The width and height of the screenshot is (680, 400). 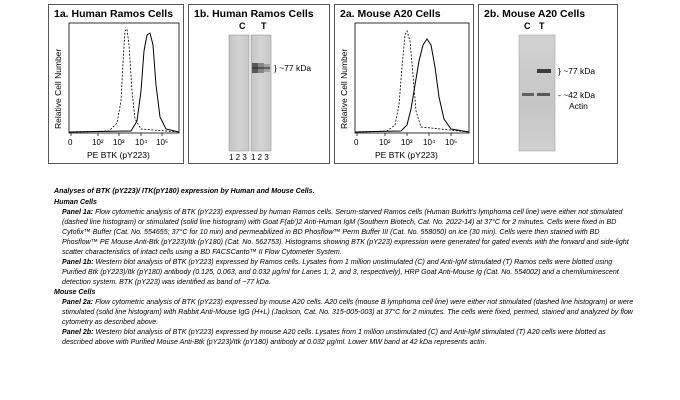 What do you see at coordinates (98, 142) in the screenshot?
I see `panel-1a-tick-1: 10²` at bounding box center [98, 142].